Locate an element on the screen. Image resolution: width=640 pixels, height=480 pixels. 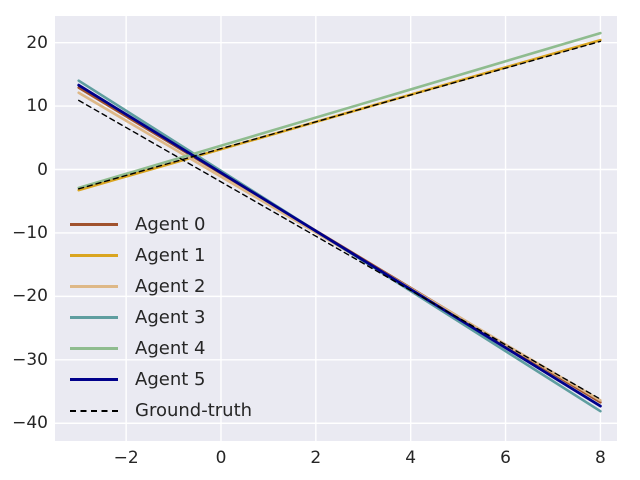
legend-row: Agent 3 is located at coordinates (161, 317).